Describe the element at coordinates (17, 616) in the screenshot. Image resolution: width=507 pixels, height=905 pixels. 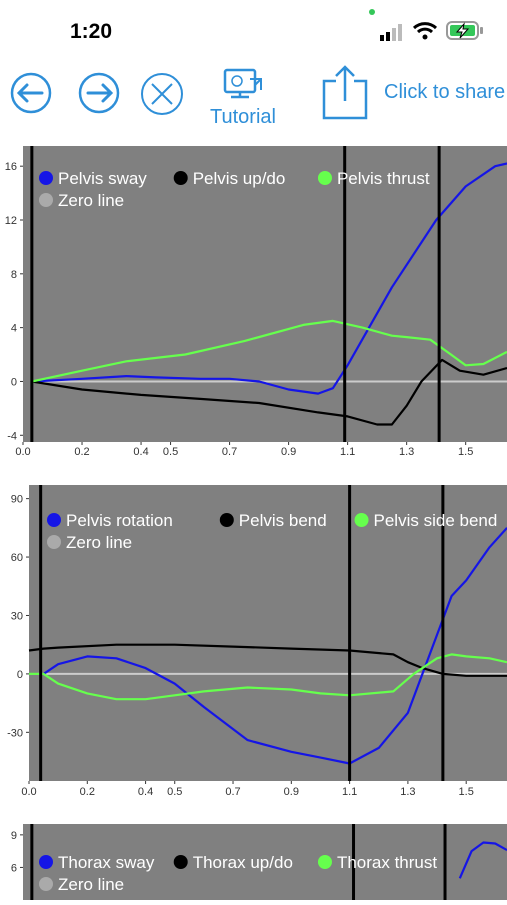
I see `y-tick-label: 30` at that location.